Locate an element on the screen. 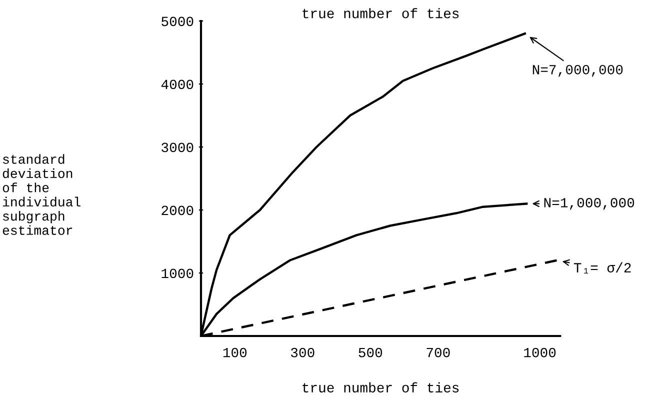 The height and width of the screenshot is (408, 670). chart-title: true number of ties is located at coordinates (380, 13).